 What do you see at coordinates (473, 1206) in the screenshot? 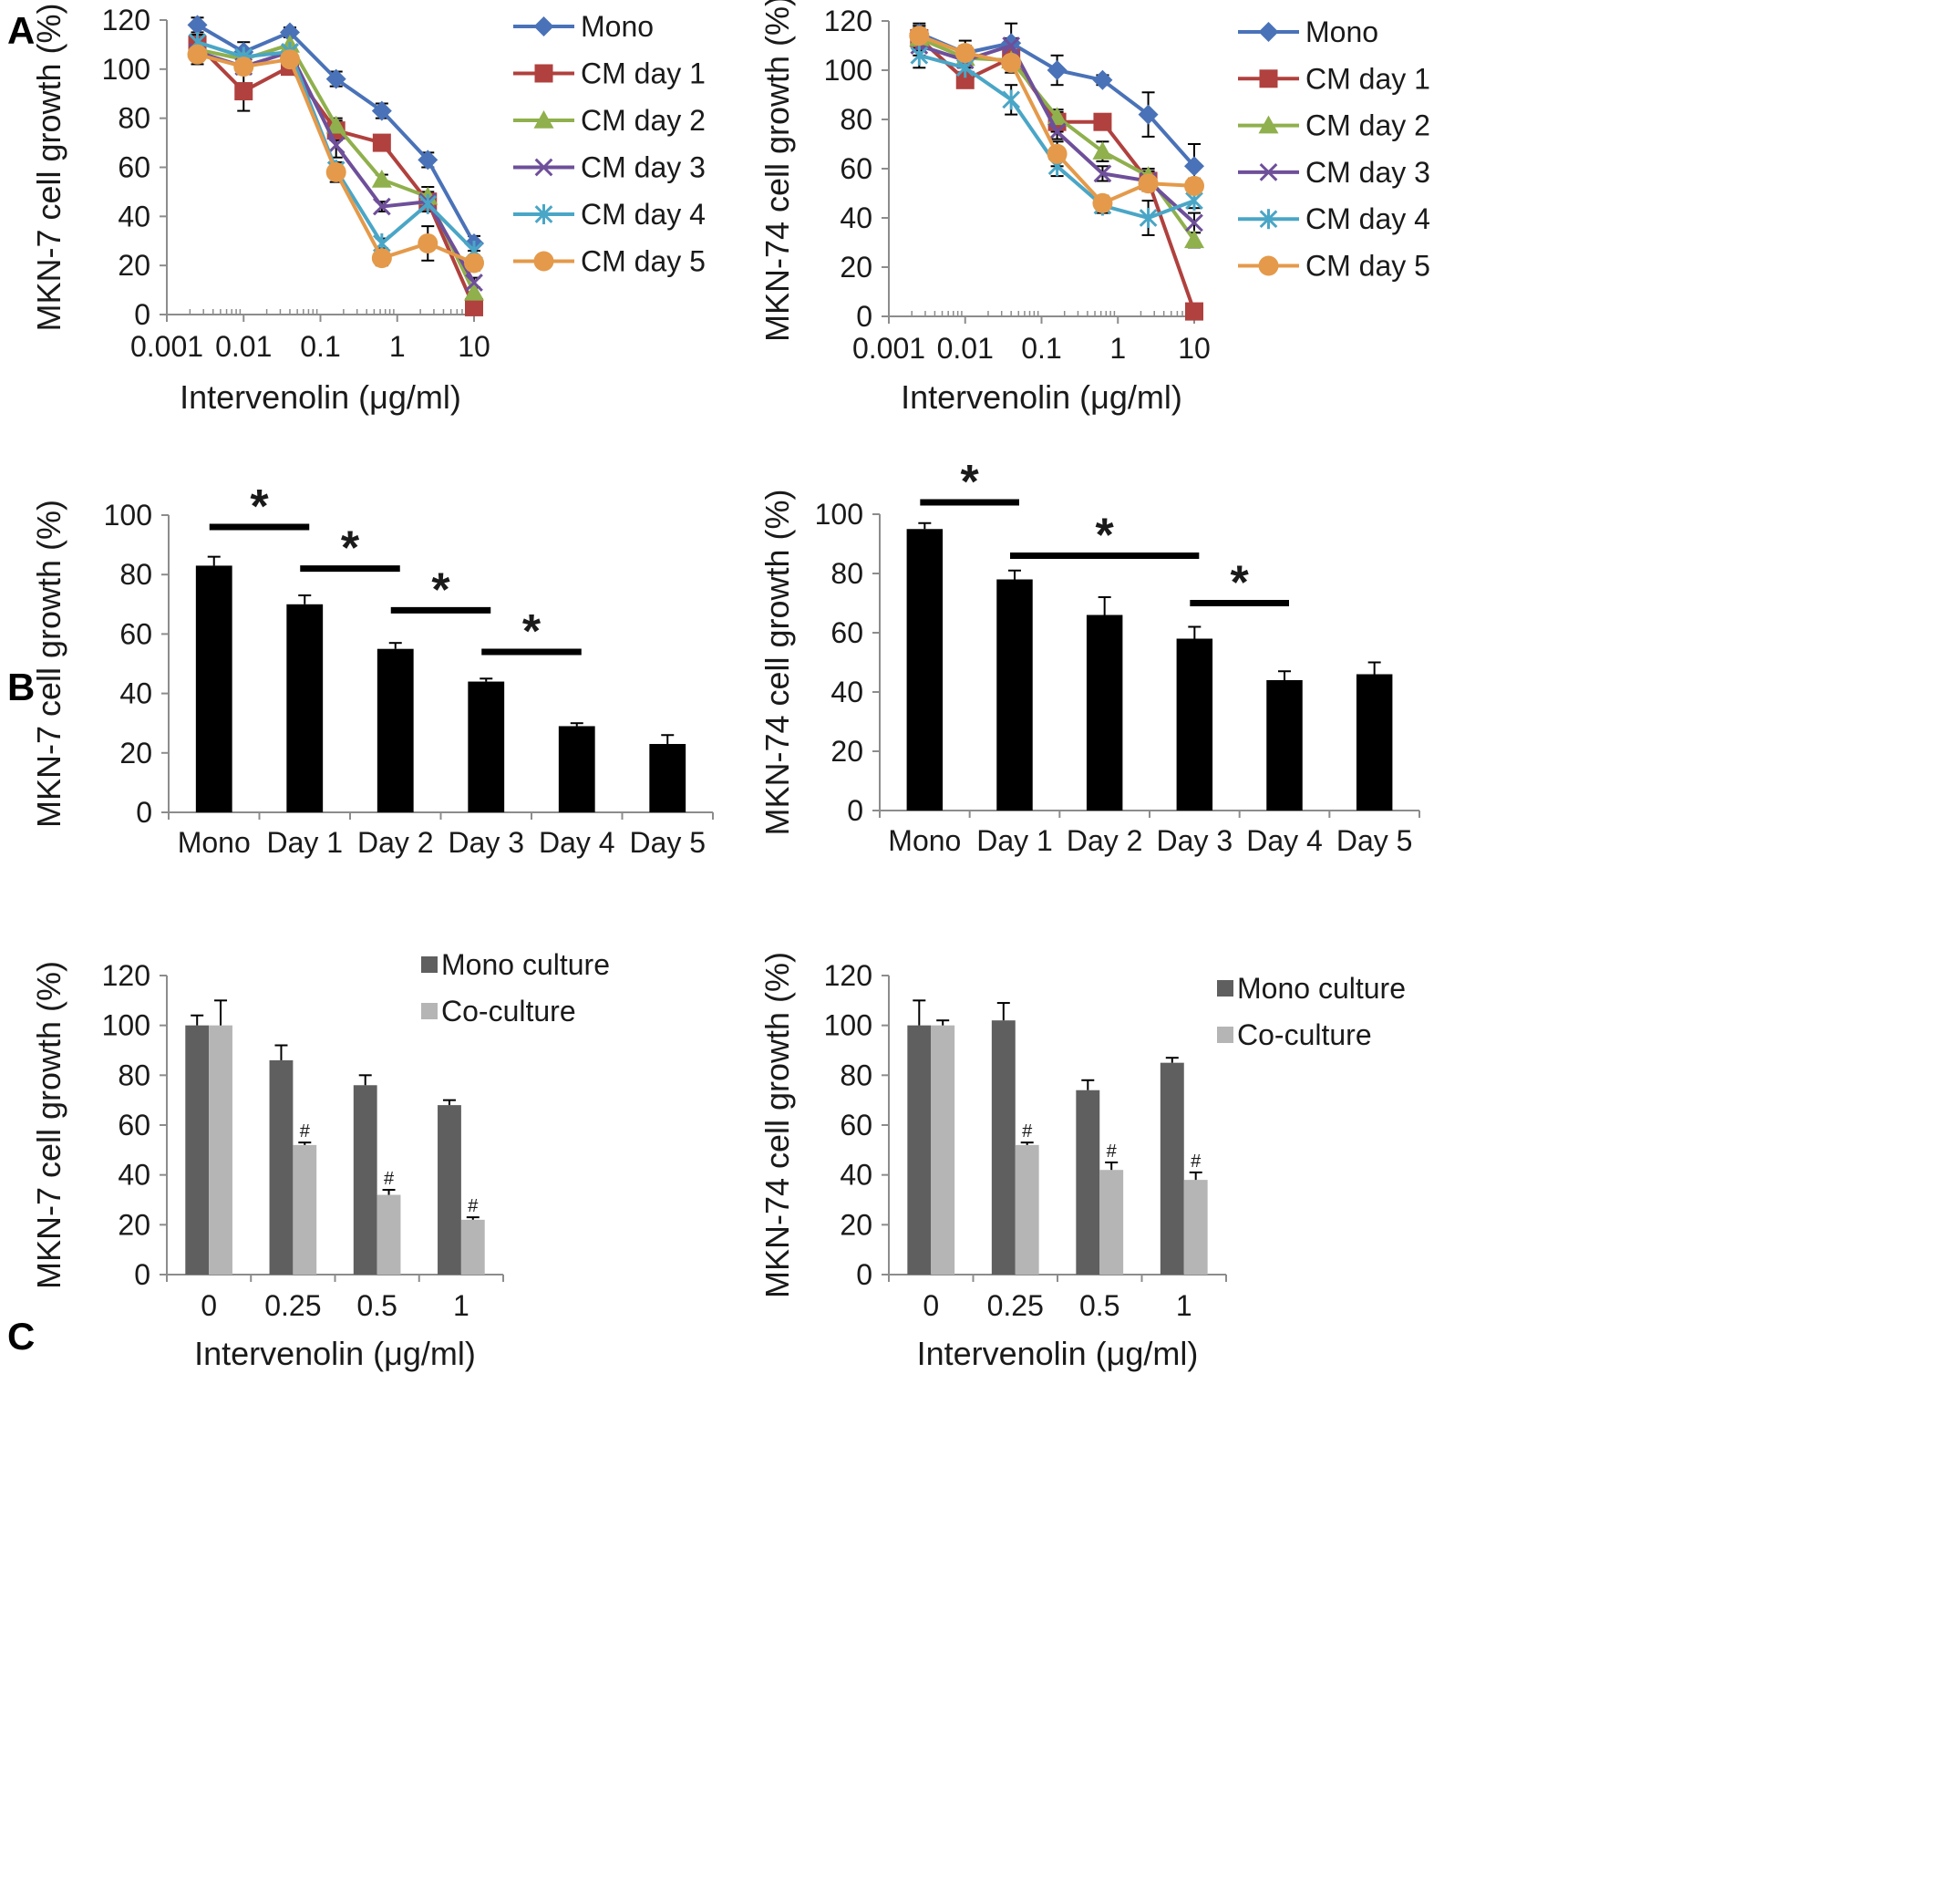
I see `significance-mark: #` at bounding box center [473, 1206].